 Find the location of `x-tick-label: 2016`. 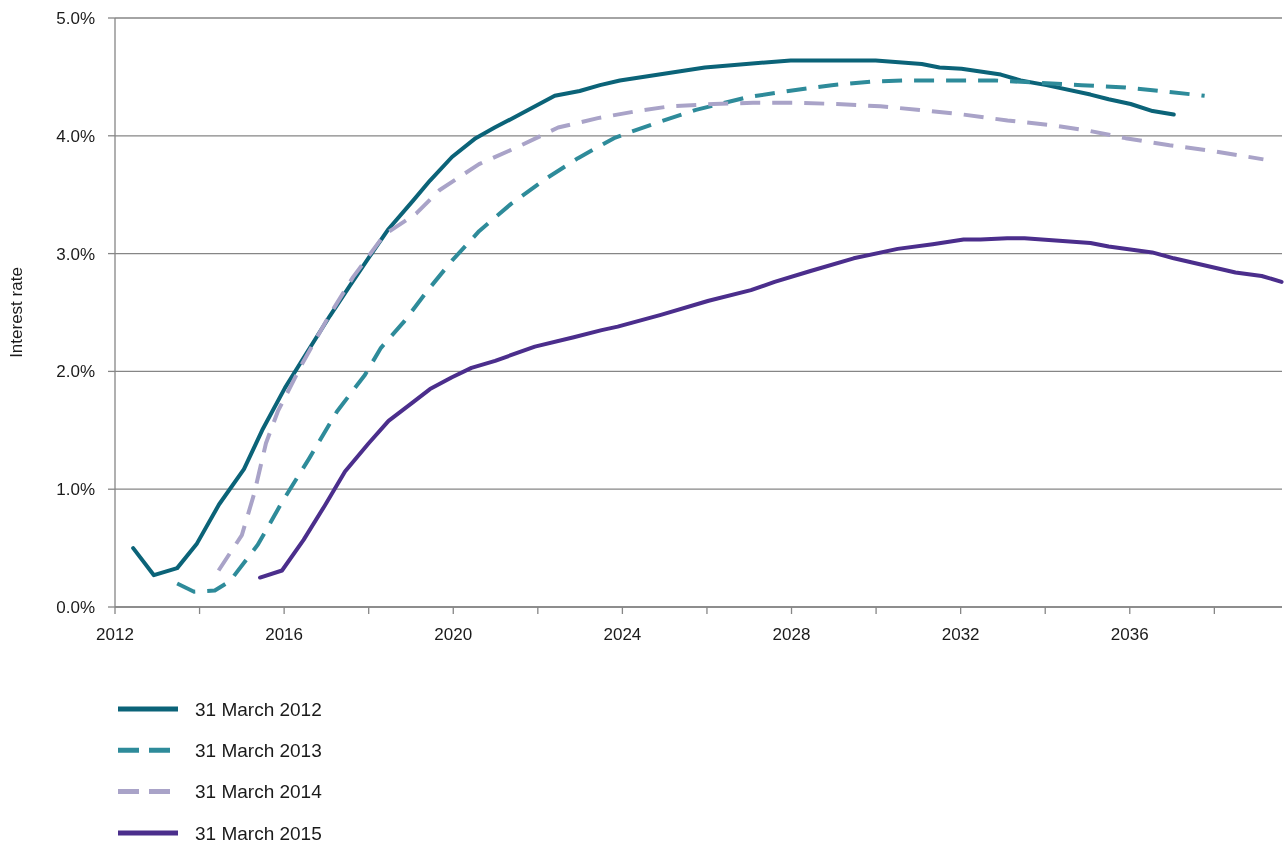

x-tick-label: 2016 is located at coordinates (284, 634).